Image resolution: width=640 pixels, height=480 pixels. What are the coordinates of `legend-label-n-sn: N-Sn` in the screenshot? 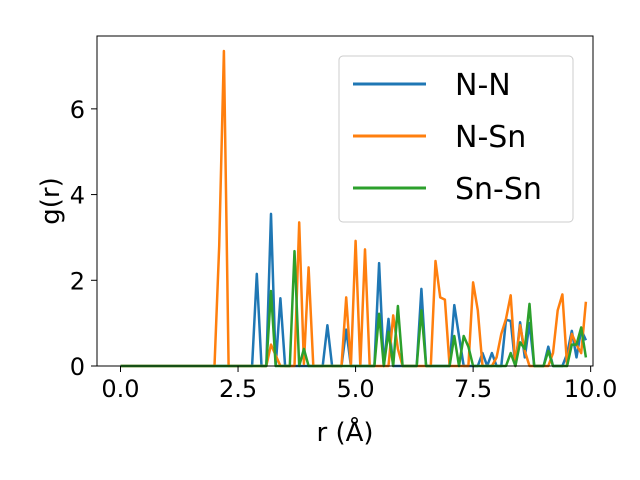 It's located at (490, 137).